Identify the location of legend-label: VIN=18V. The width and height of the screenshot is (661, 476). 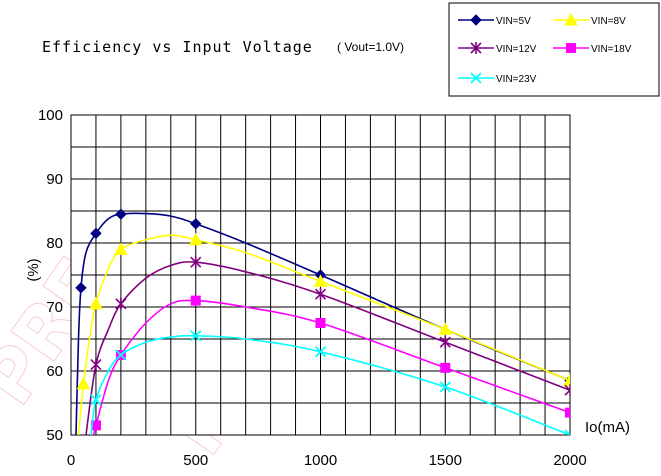
(611, 49).